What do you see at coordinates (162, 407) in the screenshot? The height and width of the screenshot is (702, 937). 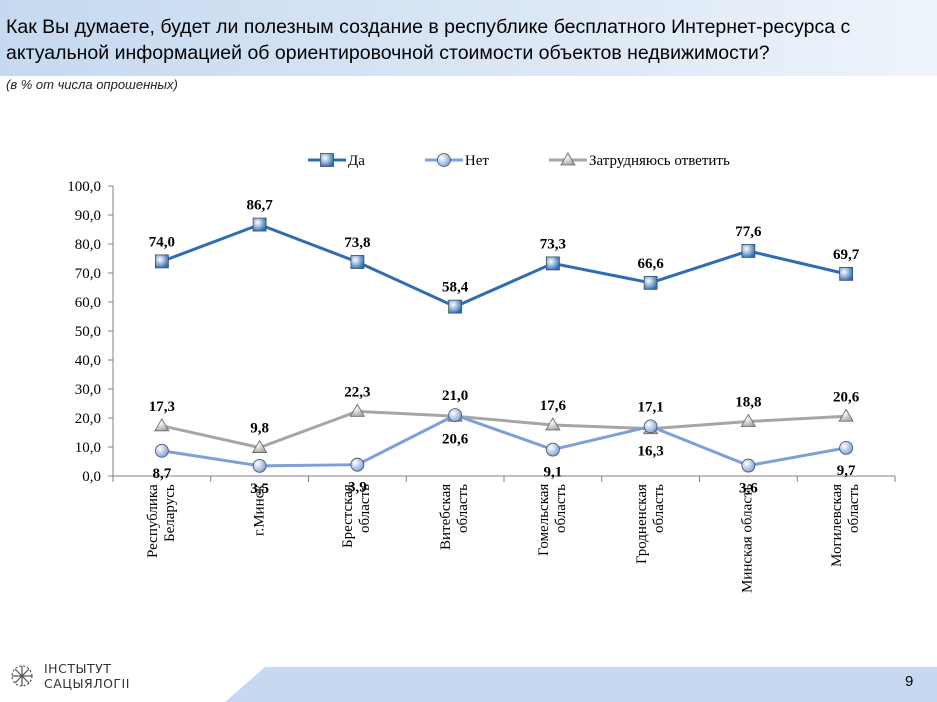 I see `value-label: 17,3` at bounding box center [162, 407].